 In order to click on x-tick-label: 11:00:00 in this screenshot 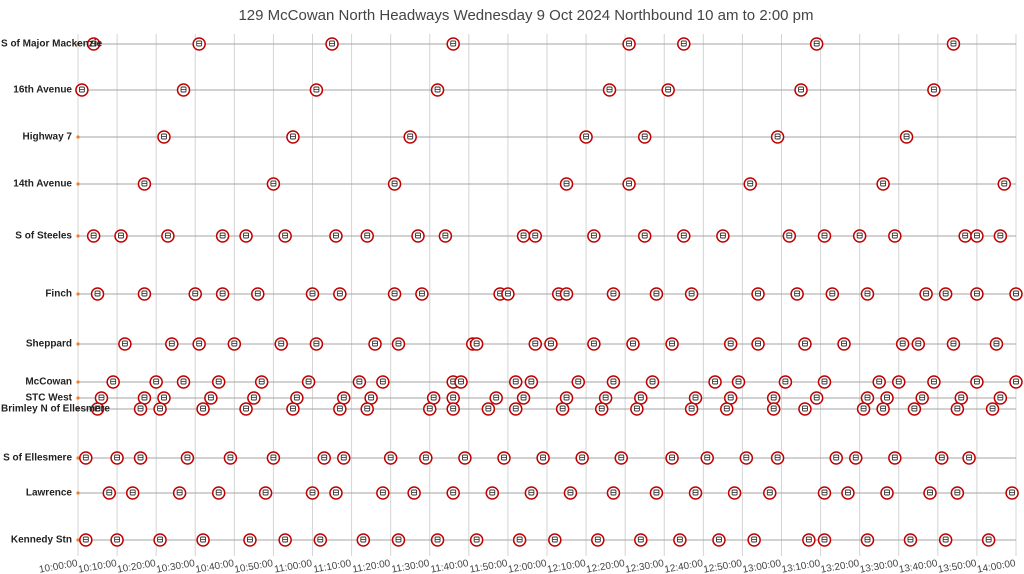, I will do `click(294, 566)`.